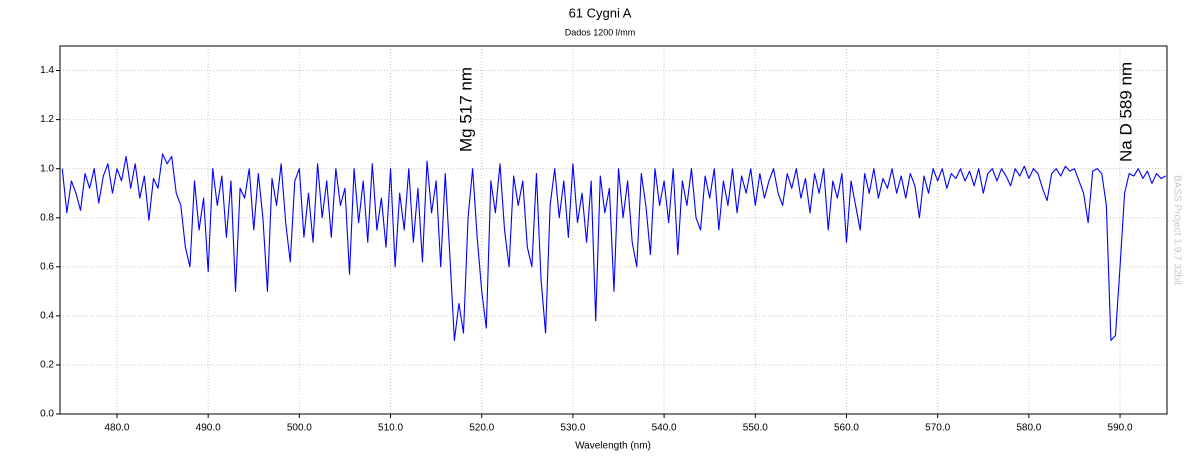 Image resolution: width=1200 pixels, height=462 pixels. I want to click on x-tick-label: 510.0, so click(390, 428).